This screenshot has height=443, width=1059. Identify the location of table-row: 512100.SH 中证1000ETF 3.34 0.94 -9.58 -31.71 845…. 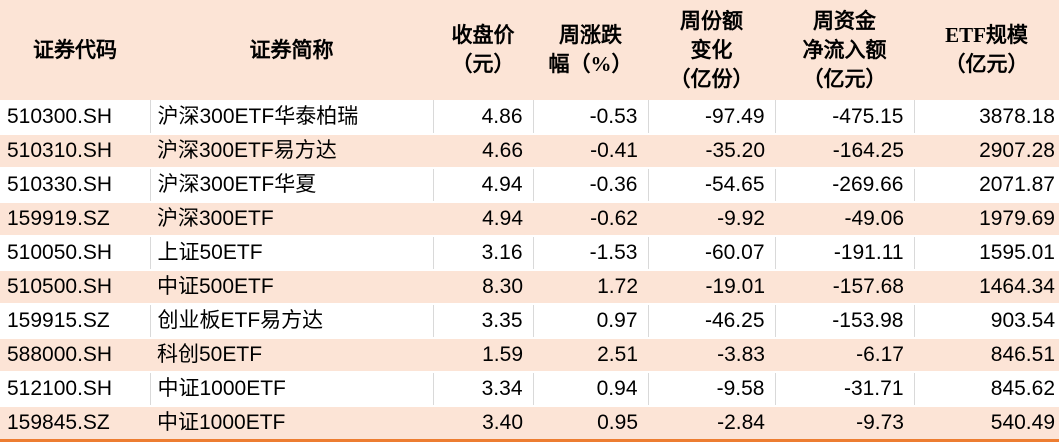
(529, 389).